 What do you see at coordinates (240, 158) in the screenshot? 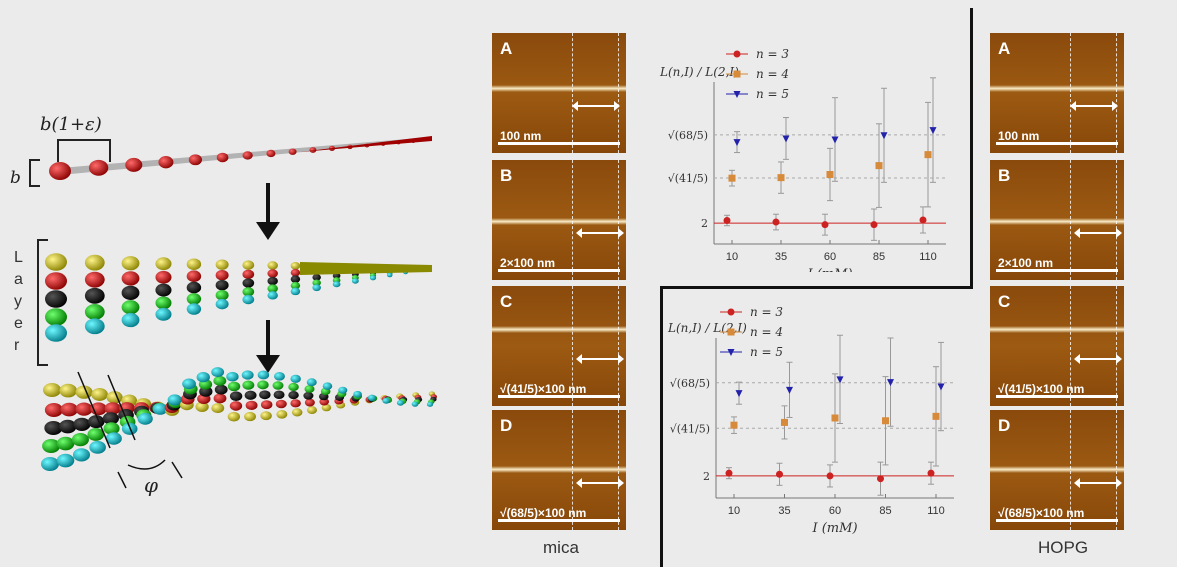
I see `single-chain` at bounding box center [240, 158].